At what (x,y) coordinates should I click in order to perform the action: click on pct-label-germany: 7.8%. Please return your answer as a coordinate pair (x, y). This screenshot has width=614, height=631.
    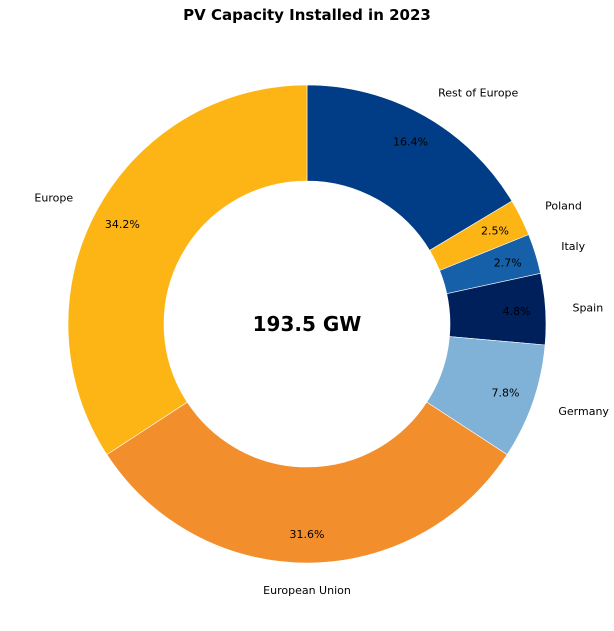
    Looking at the image, I should click on (505, 393).